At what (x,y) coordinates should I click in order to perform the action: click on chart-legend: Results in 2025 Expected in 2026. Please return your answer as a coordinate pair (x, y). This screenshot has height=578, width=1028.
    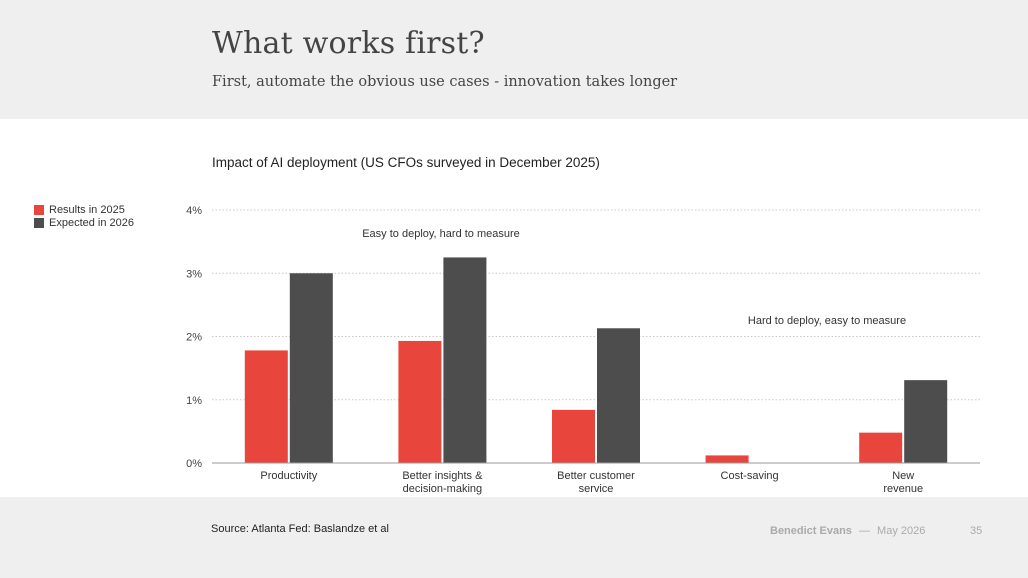
    Looking at the image, I should click on (84, 216).